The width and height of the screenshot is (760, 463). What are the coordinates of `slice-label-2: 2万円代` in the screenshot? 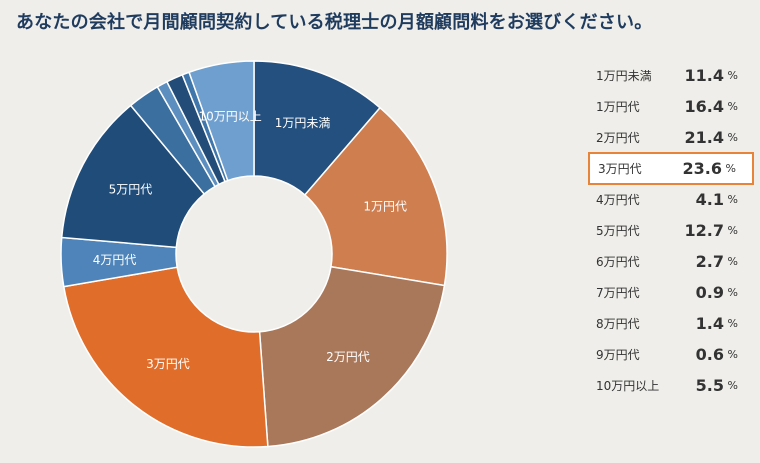 It's located at (348, 357).